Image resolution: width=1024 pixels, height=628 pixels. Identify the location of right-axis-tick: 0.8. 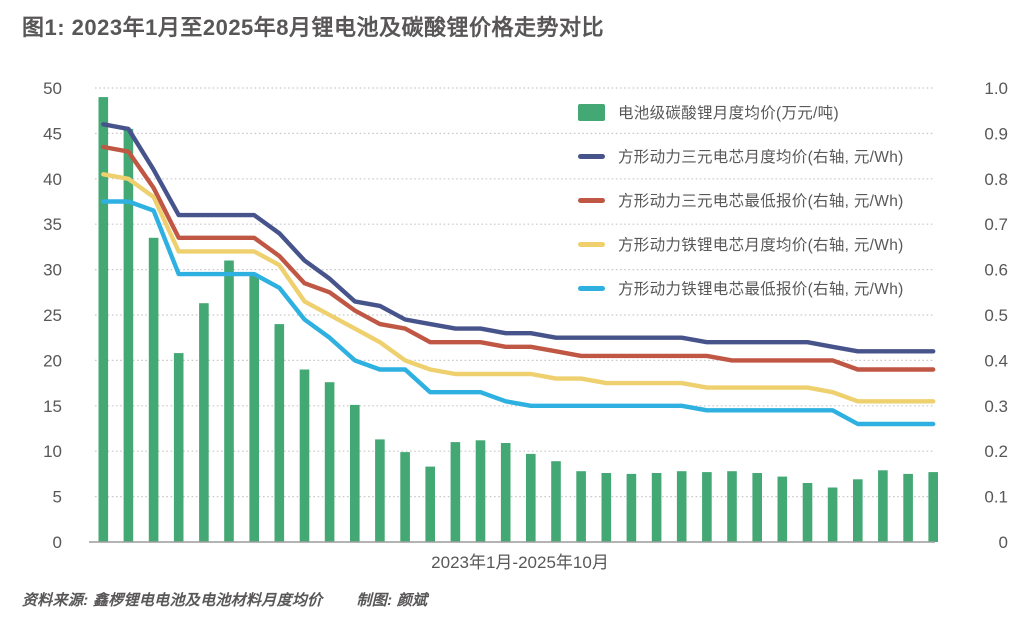
(996, 179).